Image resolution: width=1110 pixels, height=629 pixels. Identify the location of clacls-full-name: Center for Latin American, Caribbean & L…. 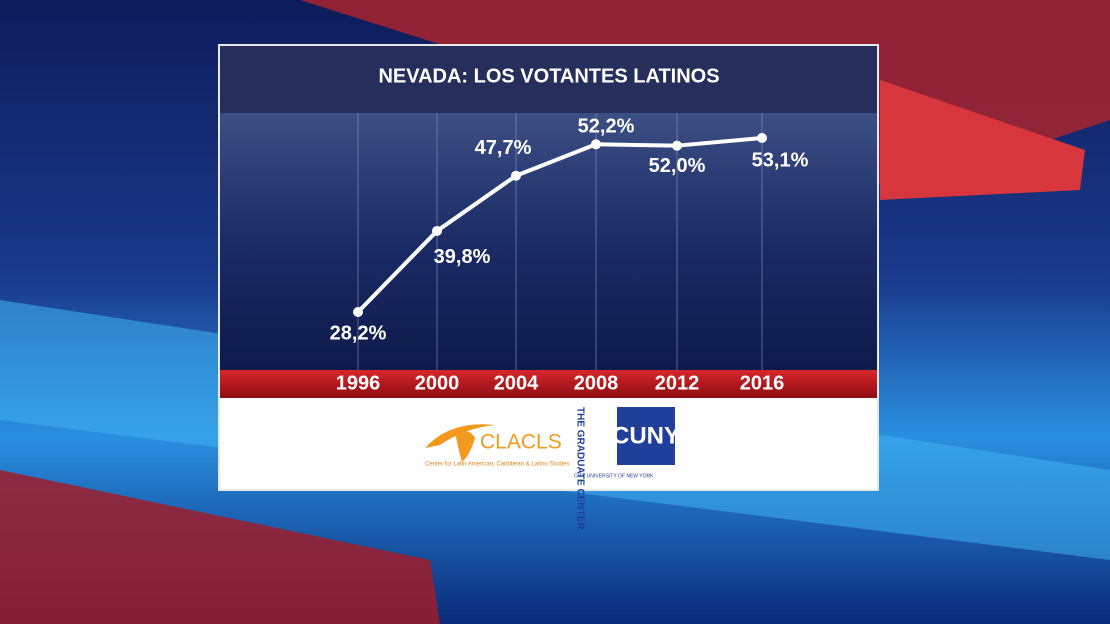
(497, 465).